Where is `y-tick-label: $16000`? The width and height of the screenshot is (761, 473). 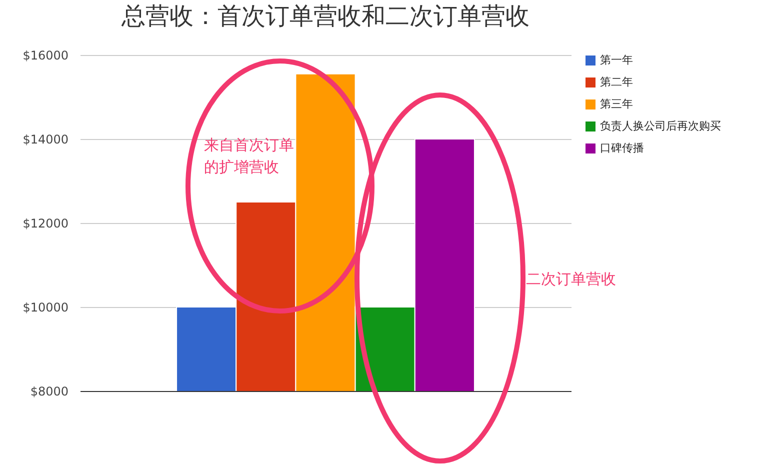
y-tick-label: $16000 is located at coordinates (45, 55).